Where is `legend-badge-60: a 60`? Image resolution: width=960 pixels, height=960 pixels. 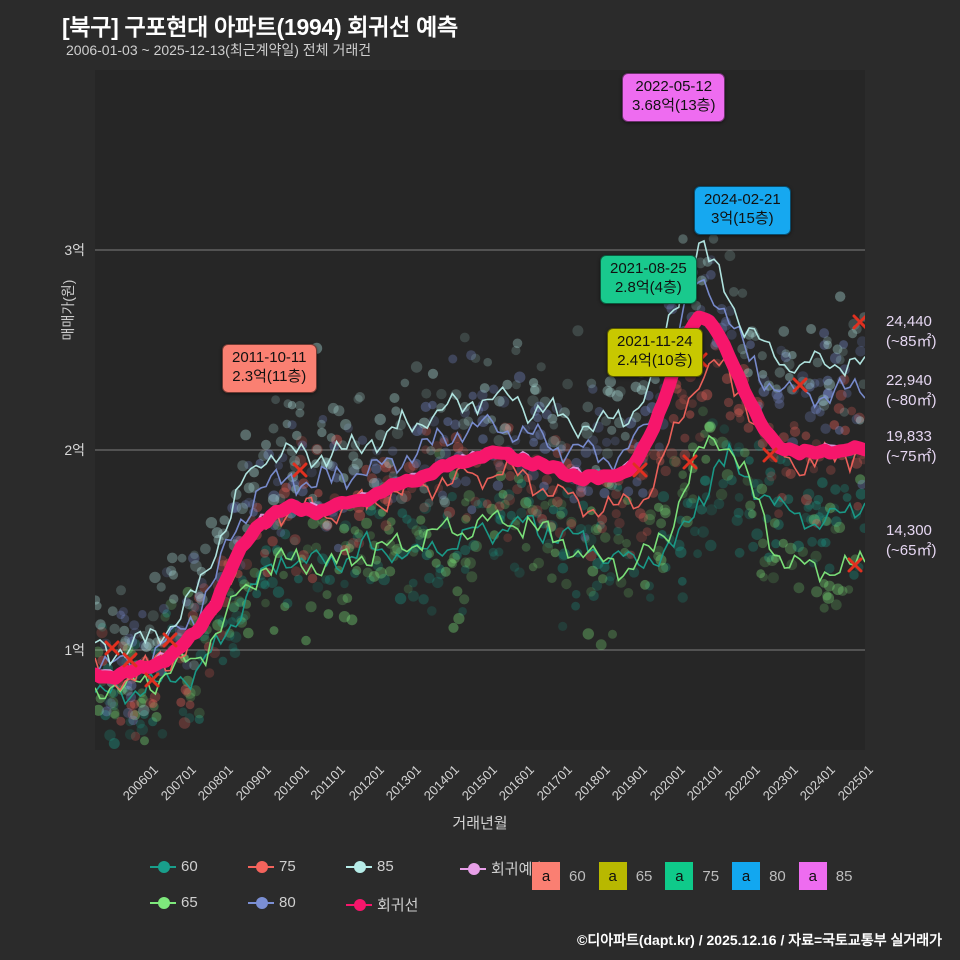 legend-badge-60: a 60 is located at coordinates (565, 876).